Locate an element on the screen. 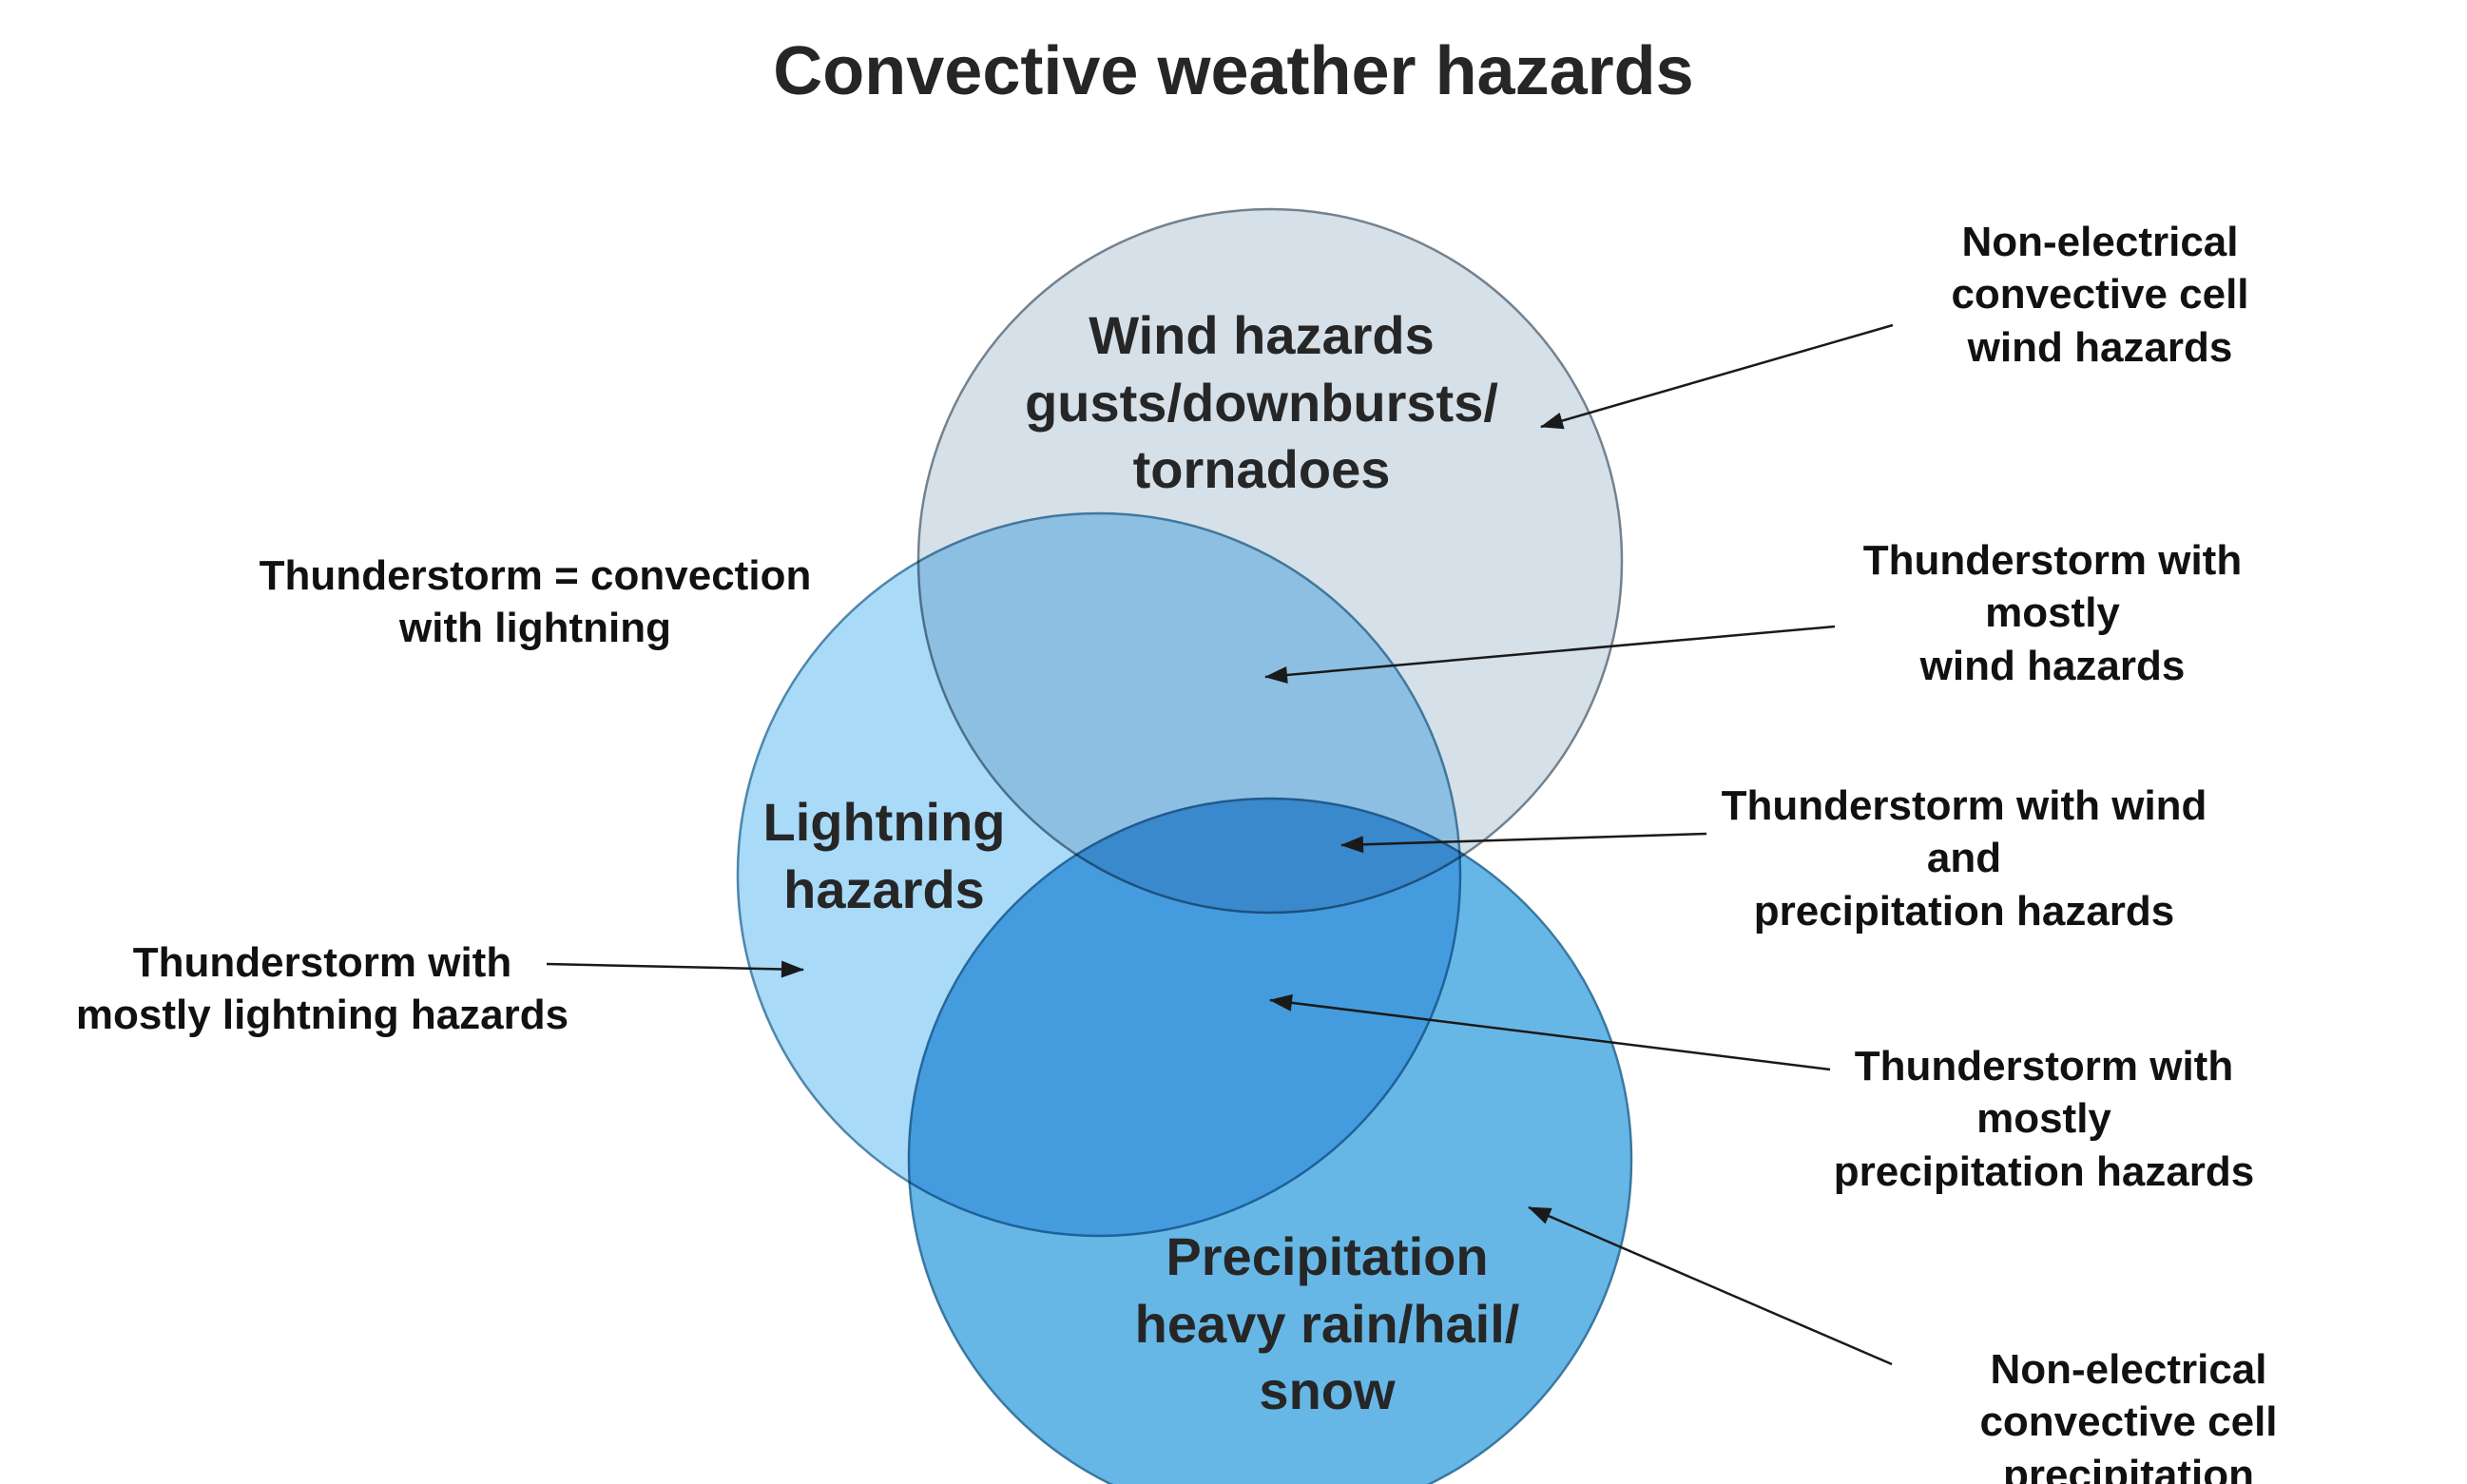  arrow-thunderstorm-lightning is located at coordinates (675, 969).